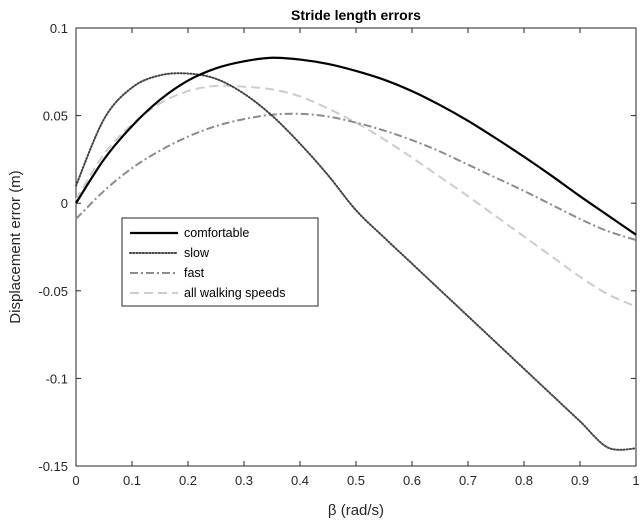 Image resolution: width=641 pixels, height=526 pixels. Describe the element at coordinates (15, 246) in the screenshot. I see `y-axis-label: Displacement error (m)` at that location.